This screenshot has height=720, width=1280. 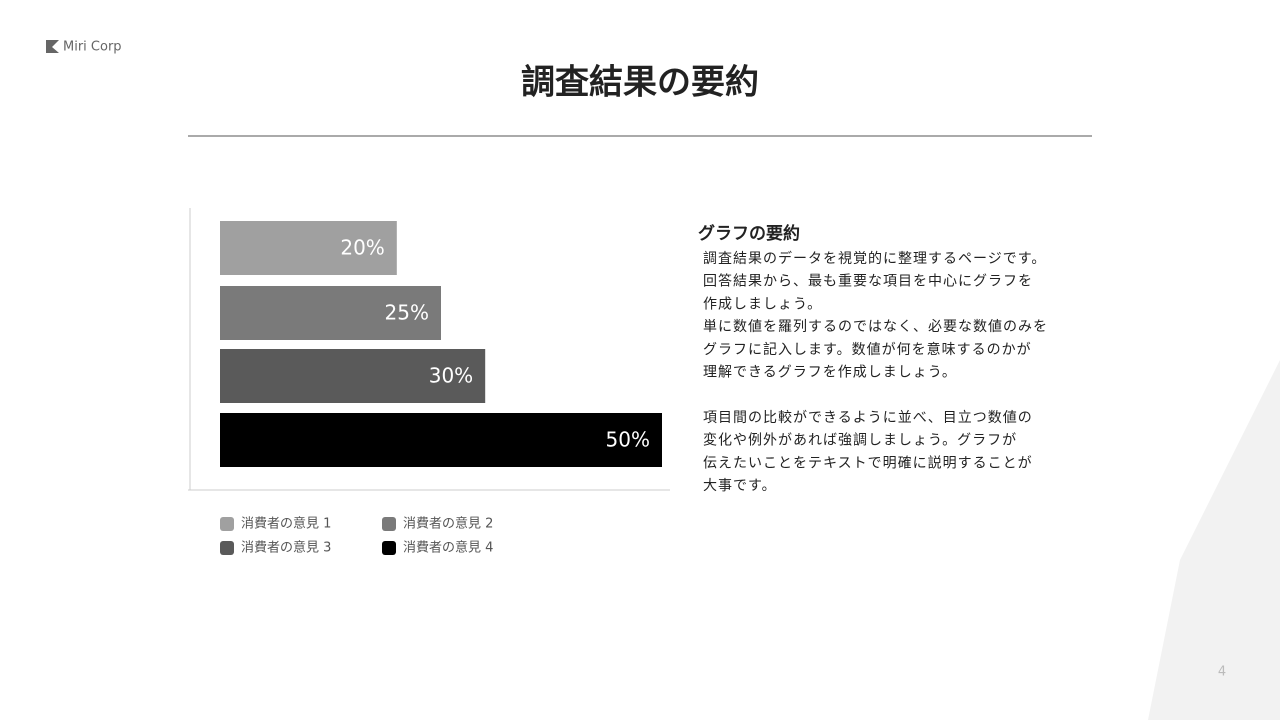 What do you see at coordinates (286, 548) in the screenshot?
I see `legend-label: 消費者の意見 3` at bounding box center [286, 548].